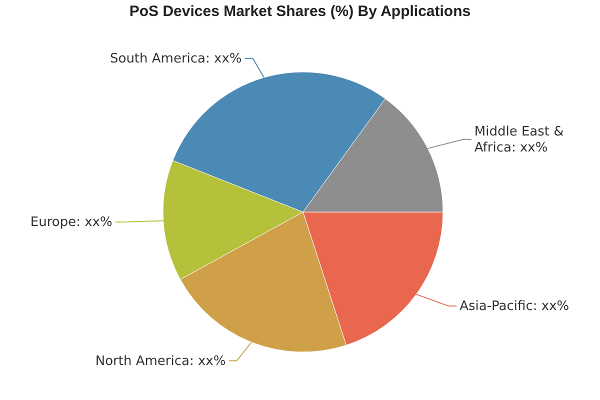  What do you see at coordinates (519, 139) in the screenshot?
I see `slice-label: Middle East & Africa: xx%` at bounding box center [519, 139].